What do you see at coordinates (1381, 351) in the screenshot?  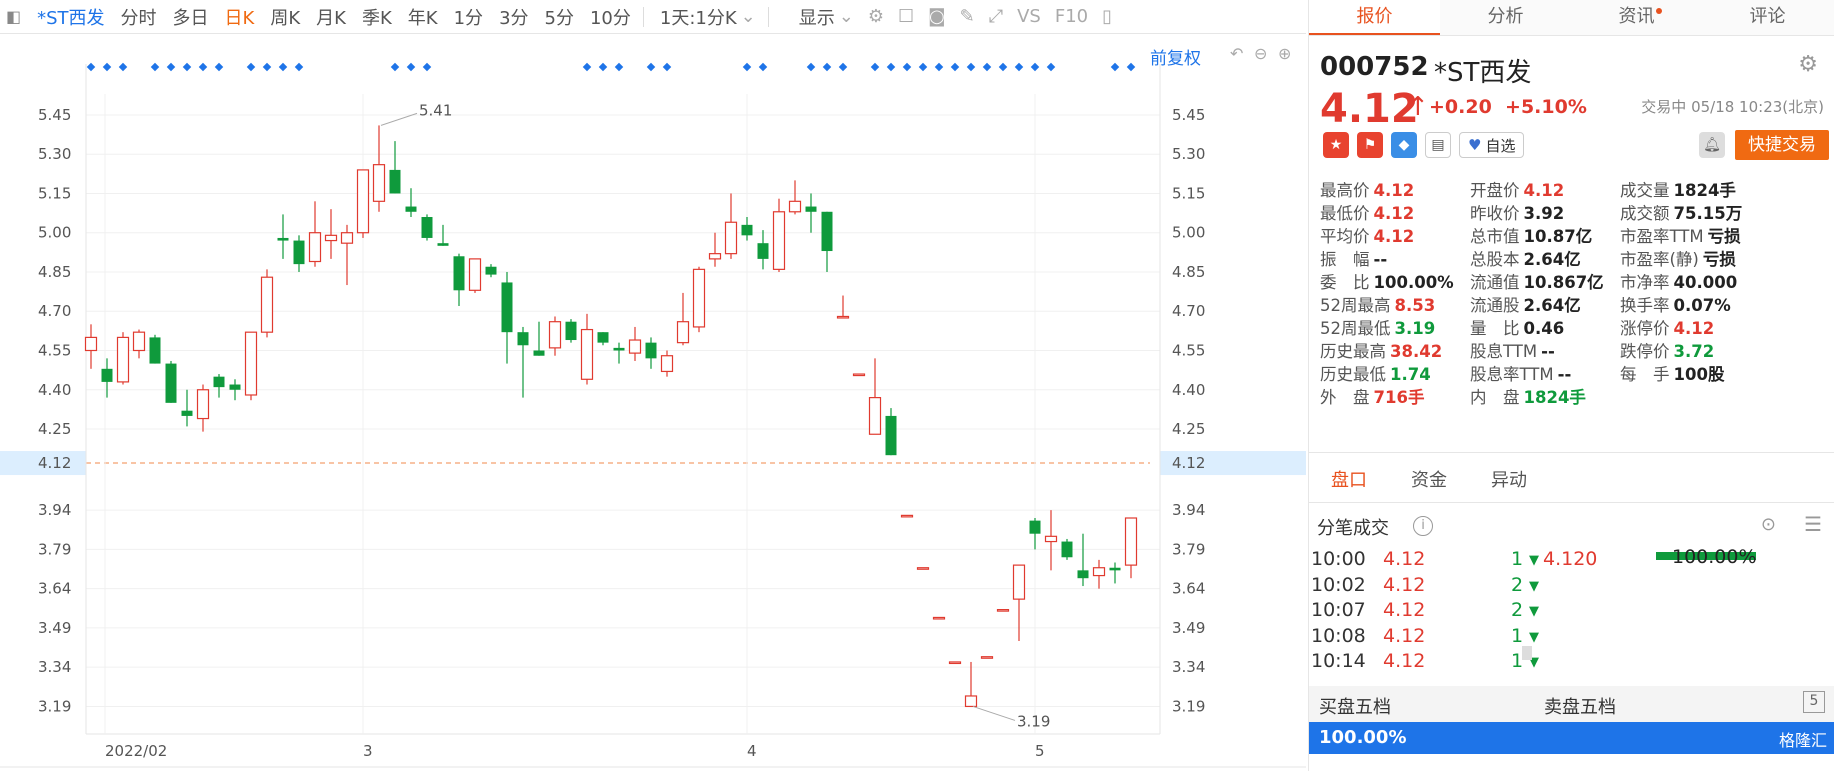 I see `quote-field: 历史最高 38.42` at bounding box center [1381, 351].